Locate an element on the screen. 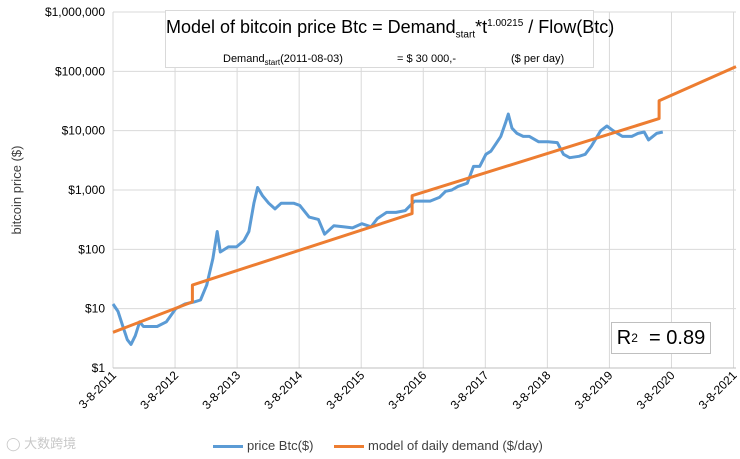 The image size is (740, 459). demand-label-date: (2011-08-03) is located at coordinates (311, 59).